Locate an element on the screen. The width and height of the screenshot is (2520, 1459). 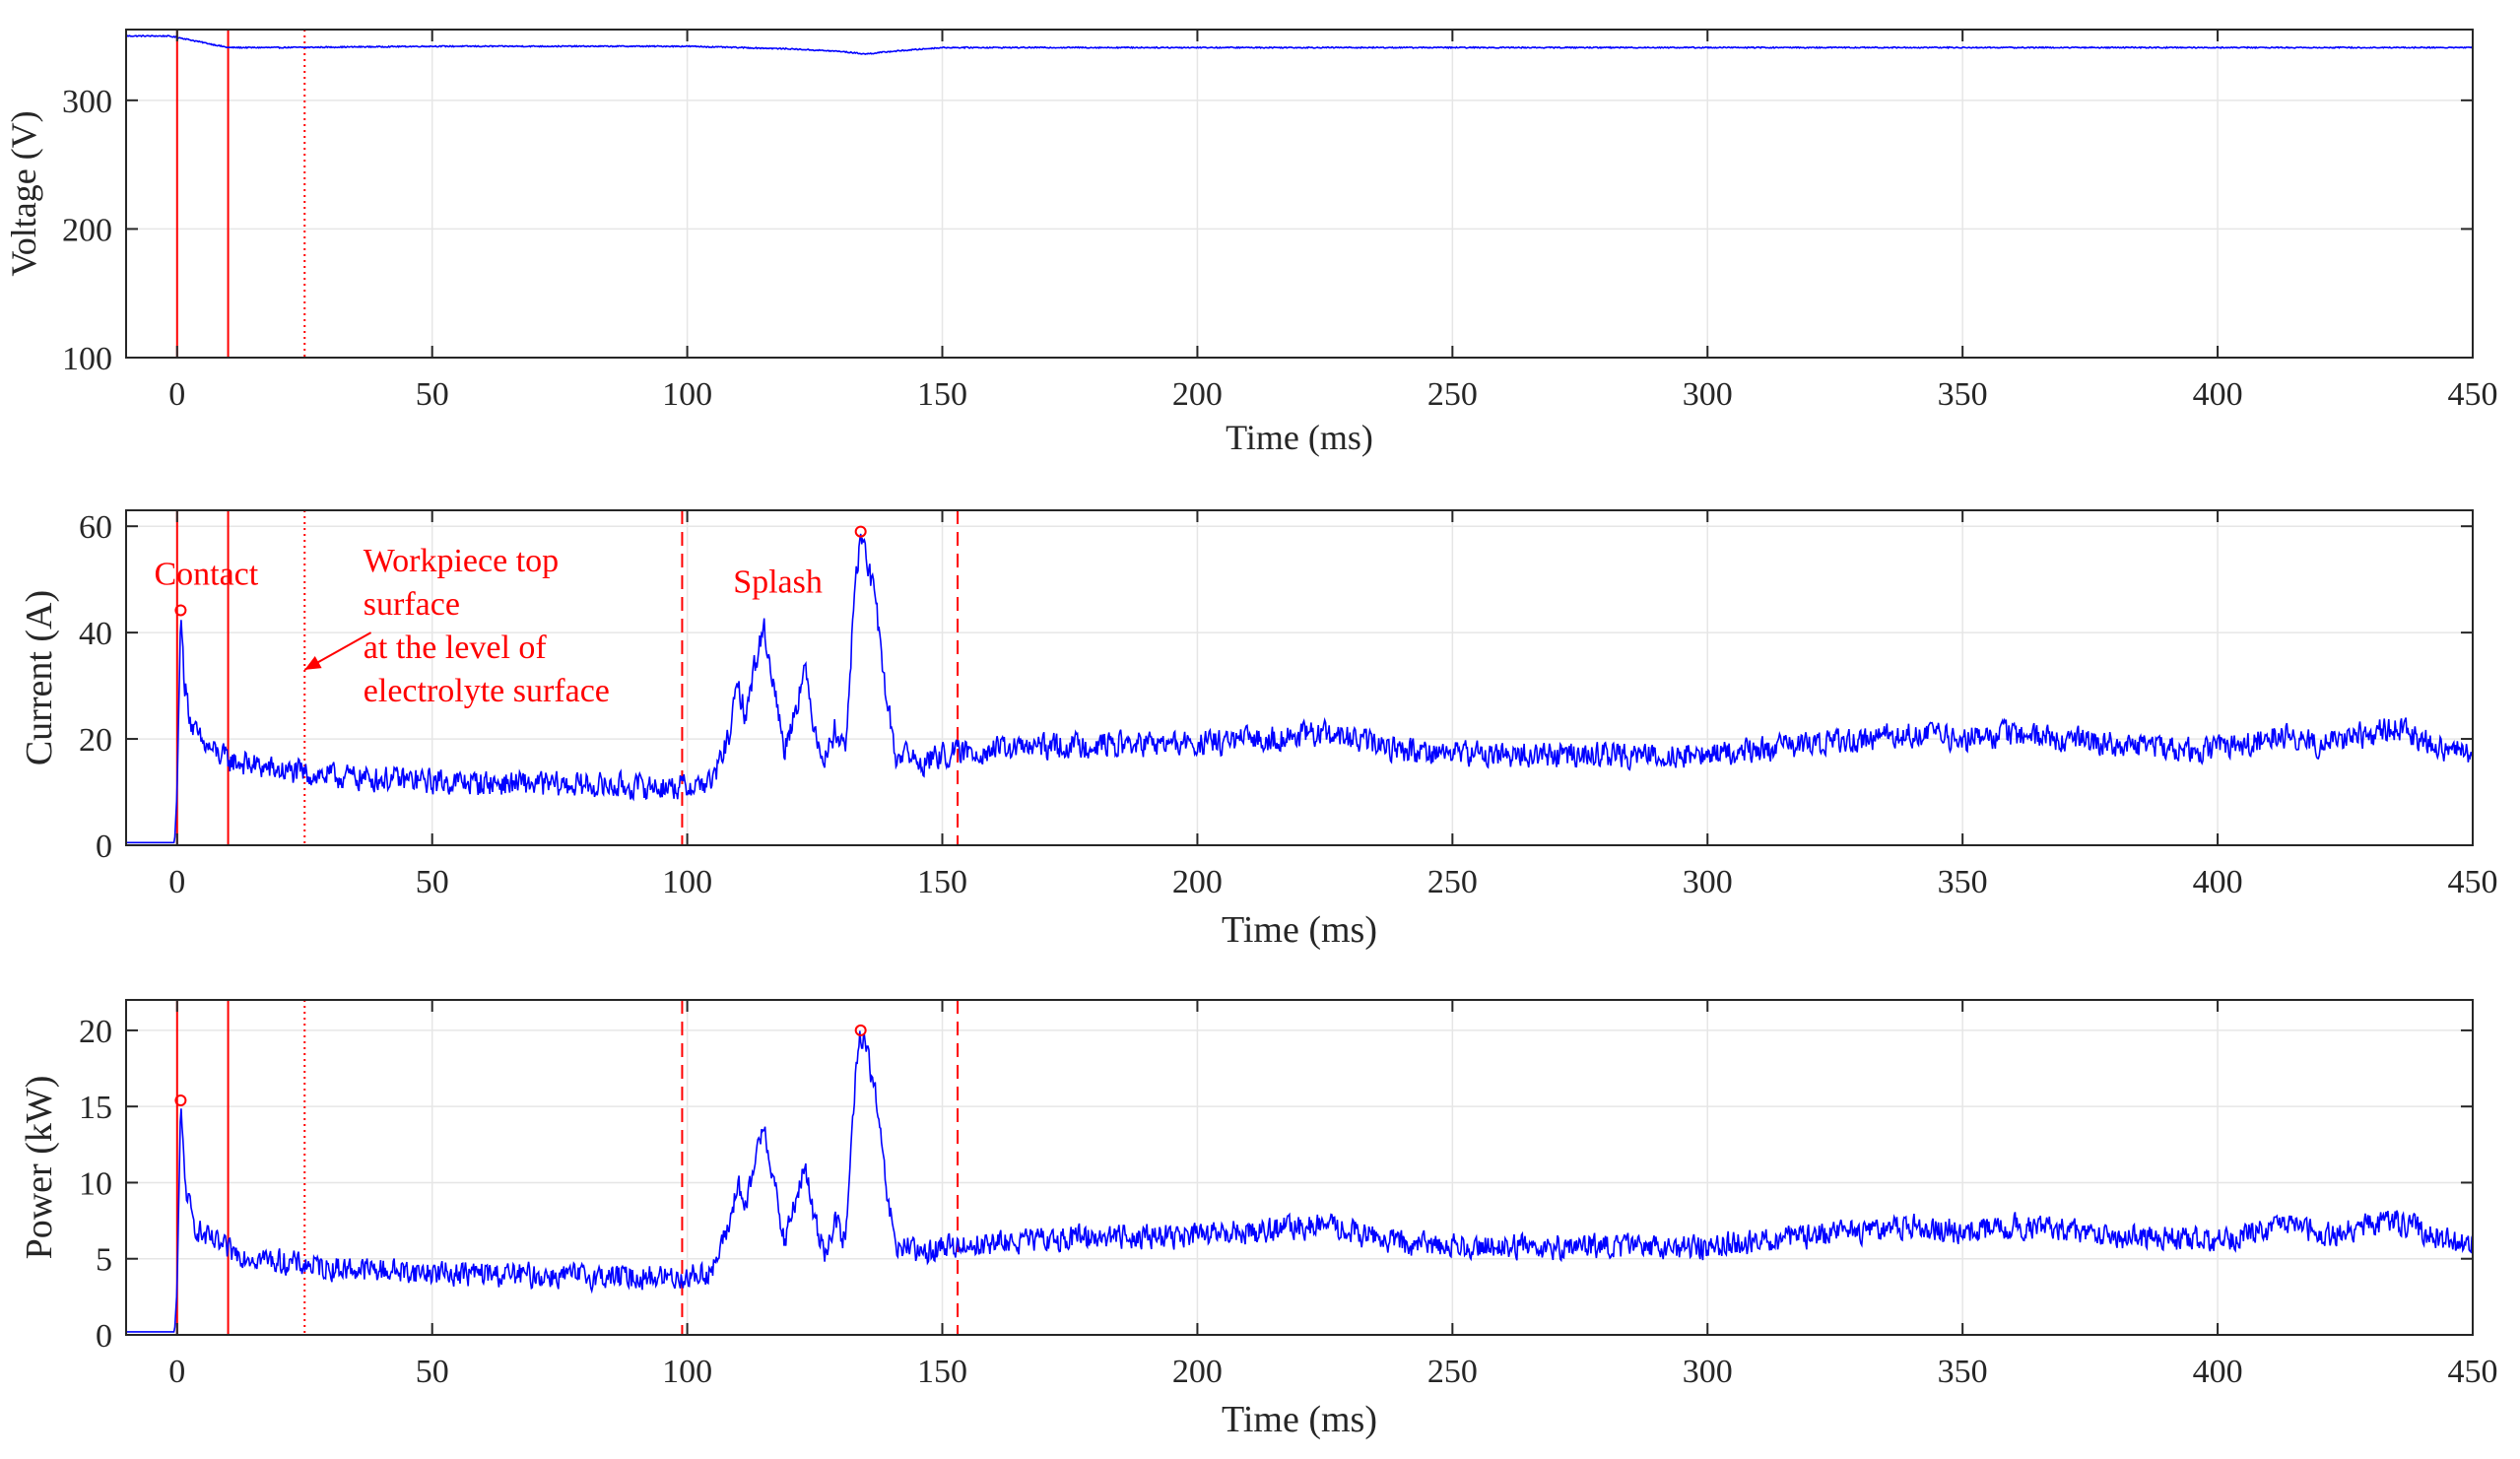
y-tick-label: 200 is located at coordinates (87, 230).